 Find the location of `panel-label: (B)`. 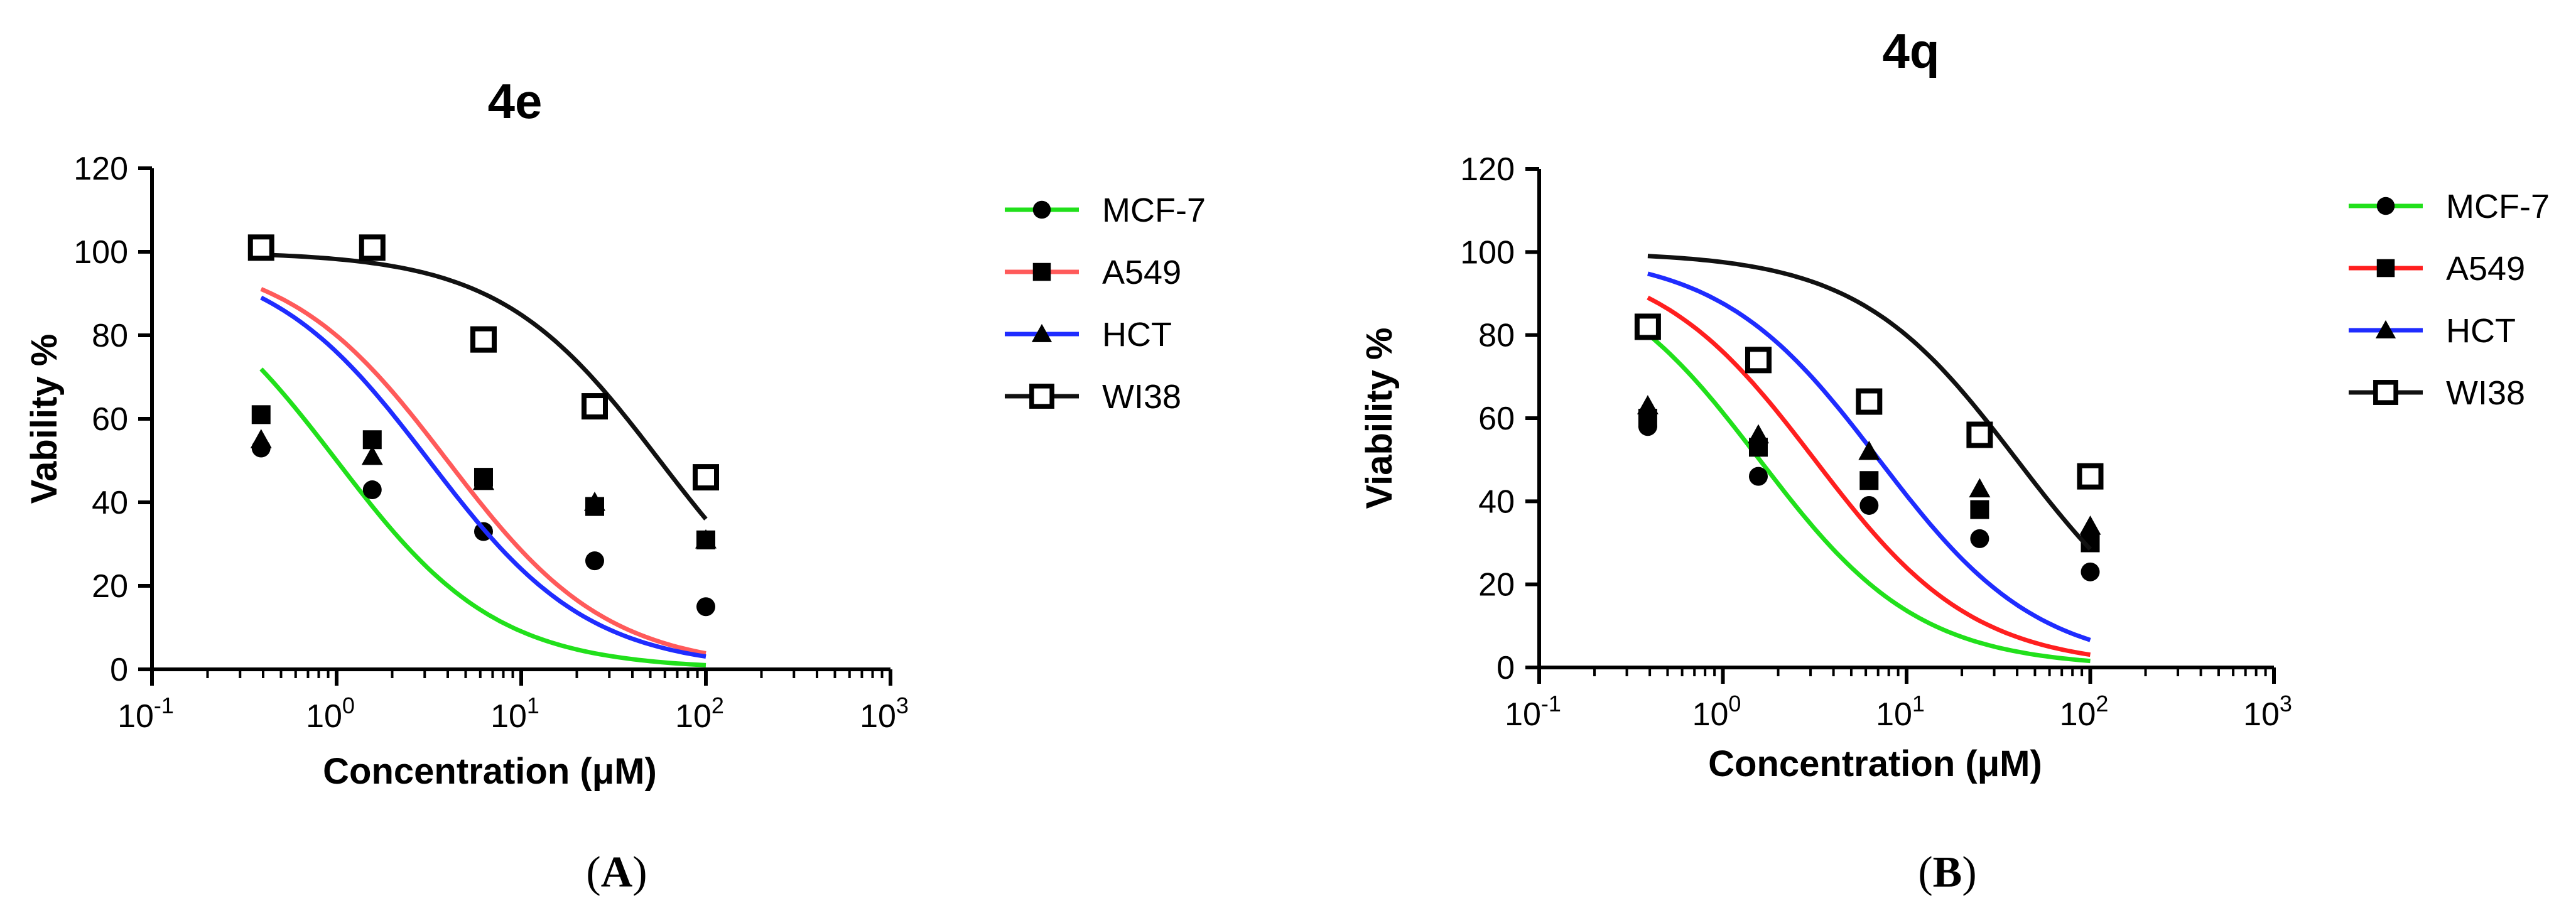

panel-label: (B) is located at coordinates (1947, 872).